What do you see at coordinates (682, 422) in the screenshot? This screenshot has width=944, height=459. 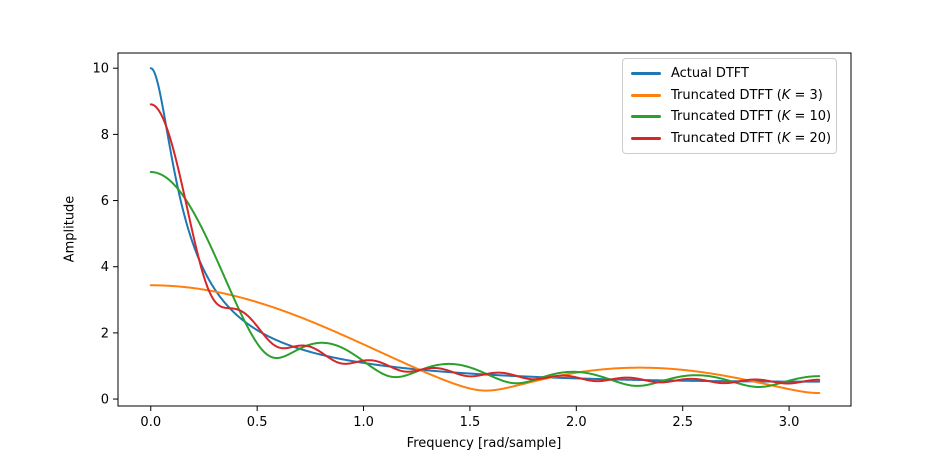 I see `x-tick-label: 2.5` at bounding box center [682, 422].